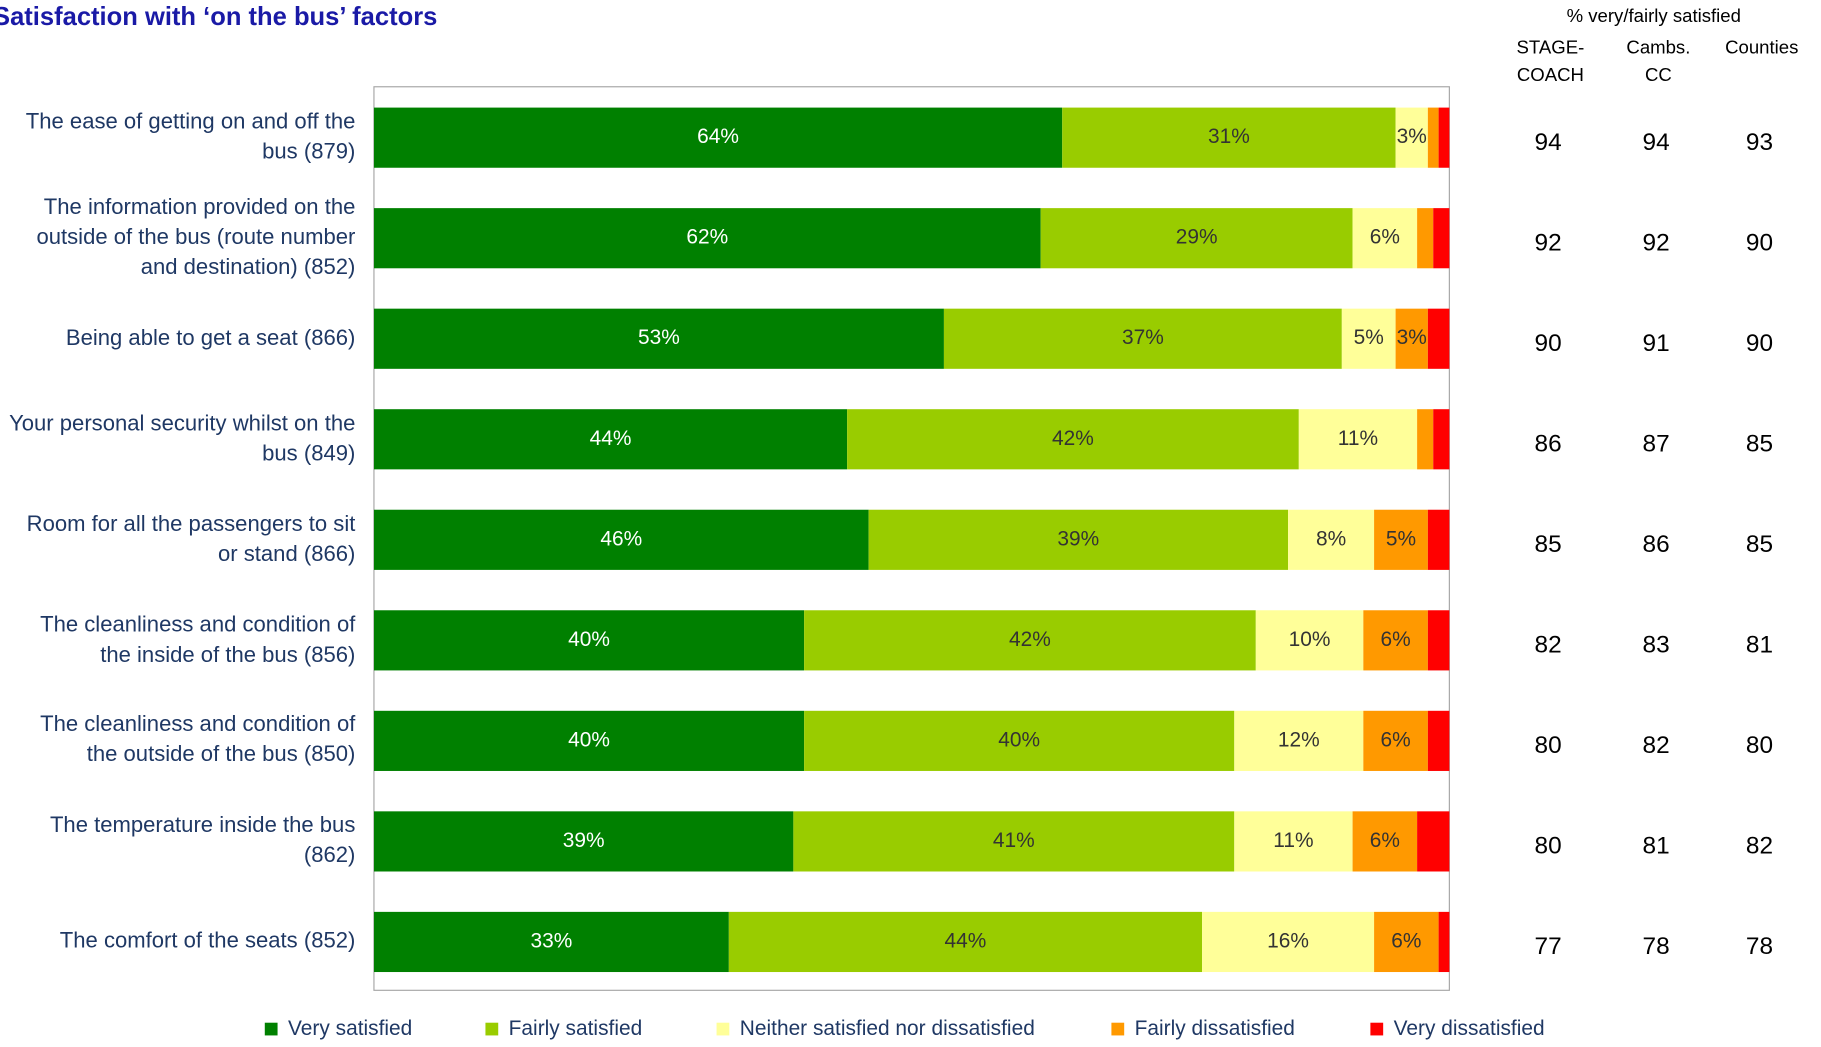 The image size is (1821, 1047). What do you see at coordinates (1654, 15) in the screenshot?
I see `table-title: % very/fairly satisfied` at bounding box center [1654, 15].